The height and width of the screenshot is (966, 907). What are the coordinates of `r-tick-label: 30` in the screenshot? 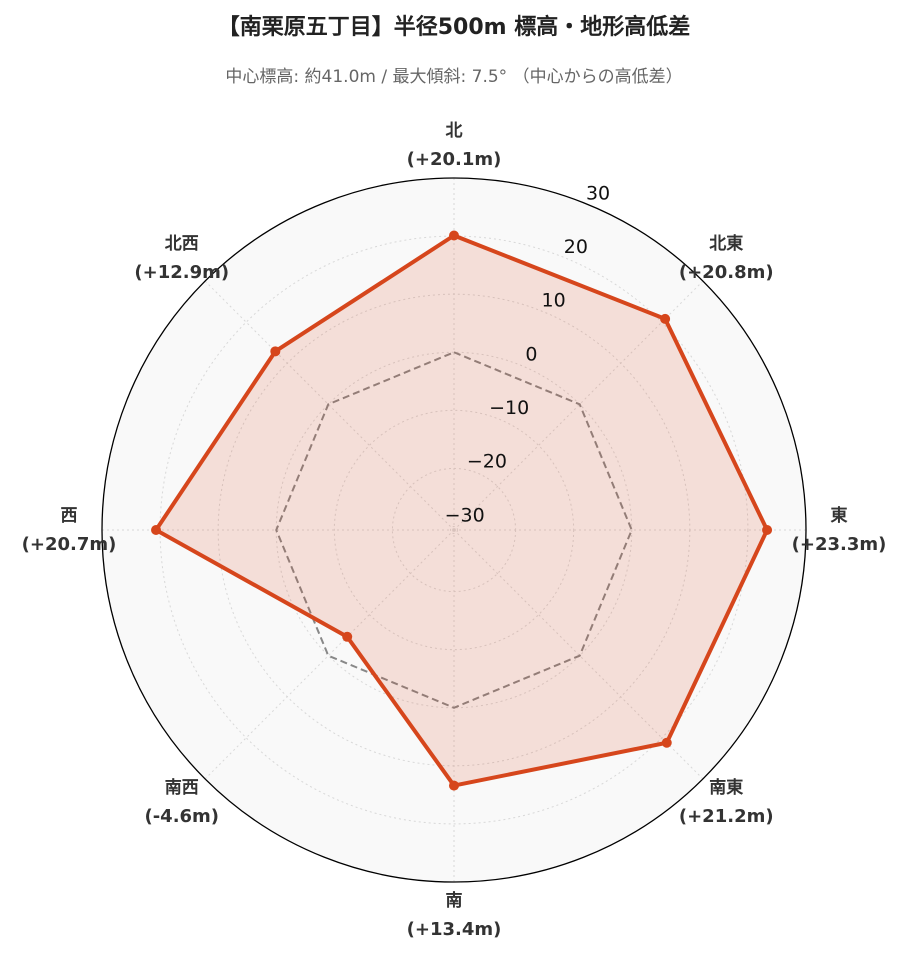 It's located at (598, 193).